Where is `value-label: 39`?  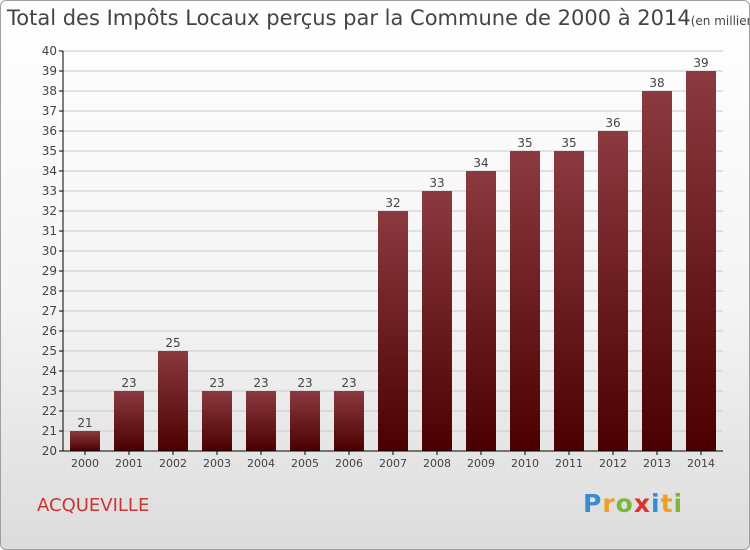 value-label: 39 is located at coordinates (700, 63).